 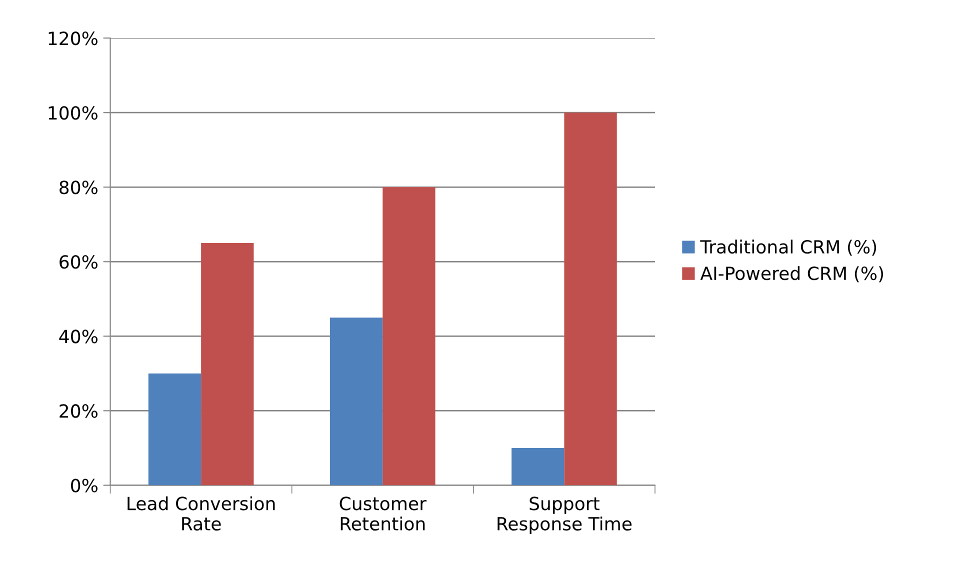 I want to click on y-tick-label: 40%, so click(x=78, y=337).